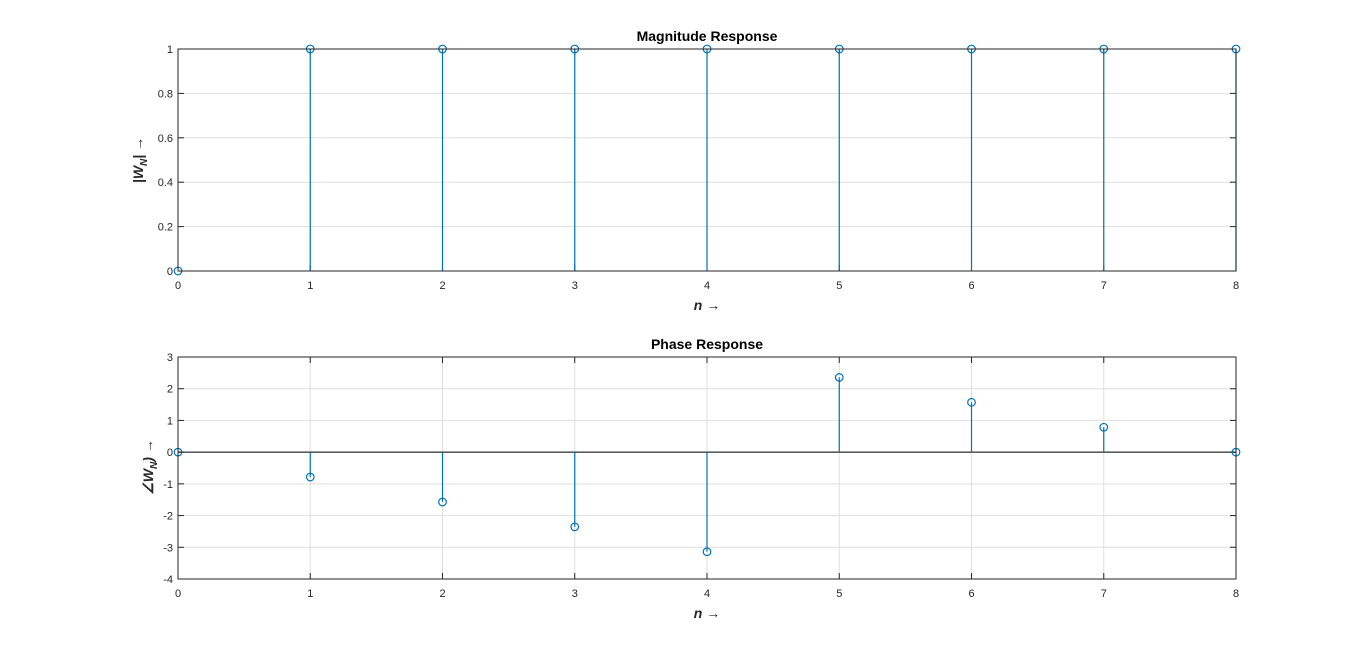 The height and width of the screenshot is (651, 1366). I want to click on magnitude-x-tick-label: 0, so click(178, 286).